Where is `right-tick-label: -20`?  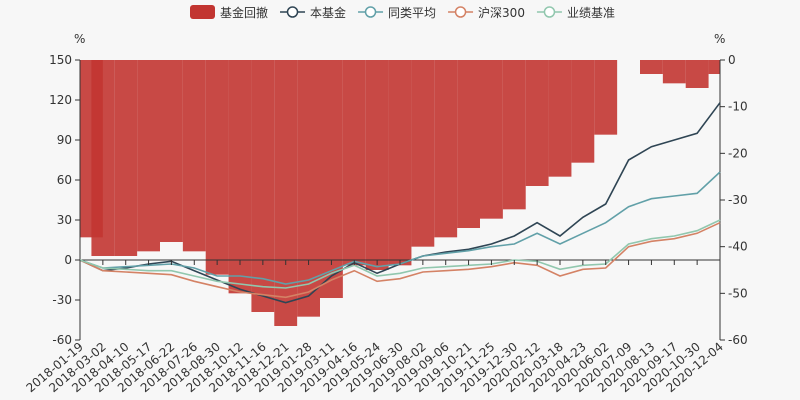 right-tick-label: -20 is located at coordinates (738, 153).